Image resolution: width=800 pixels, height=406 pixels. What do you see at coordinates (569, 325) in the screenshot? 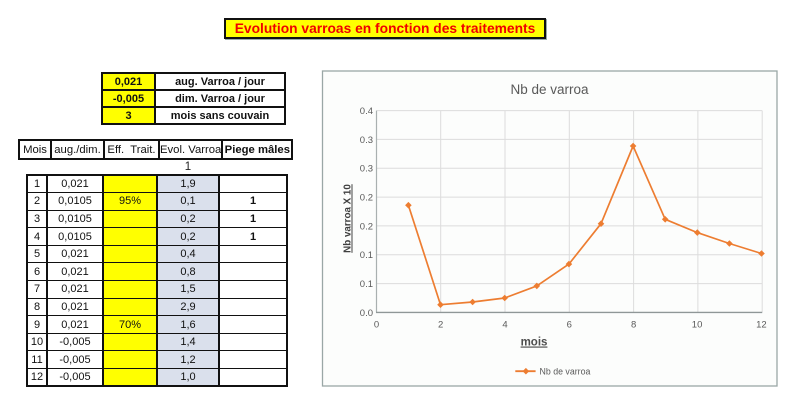
I see `svg-text: 6` at bounding box center [569, 325].